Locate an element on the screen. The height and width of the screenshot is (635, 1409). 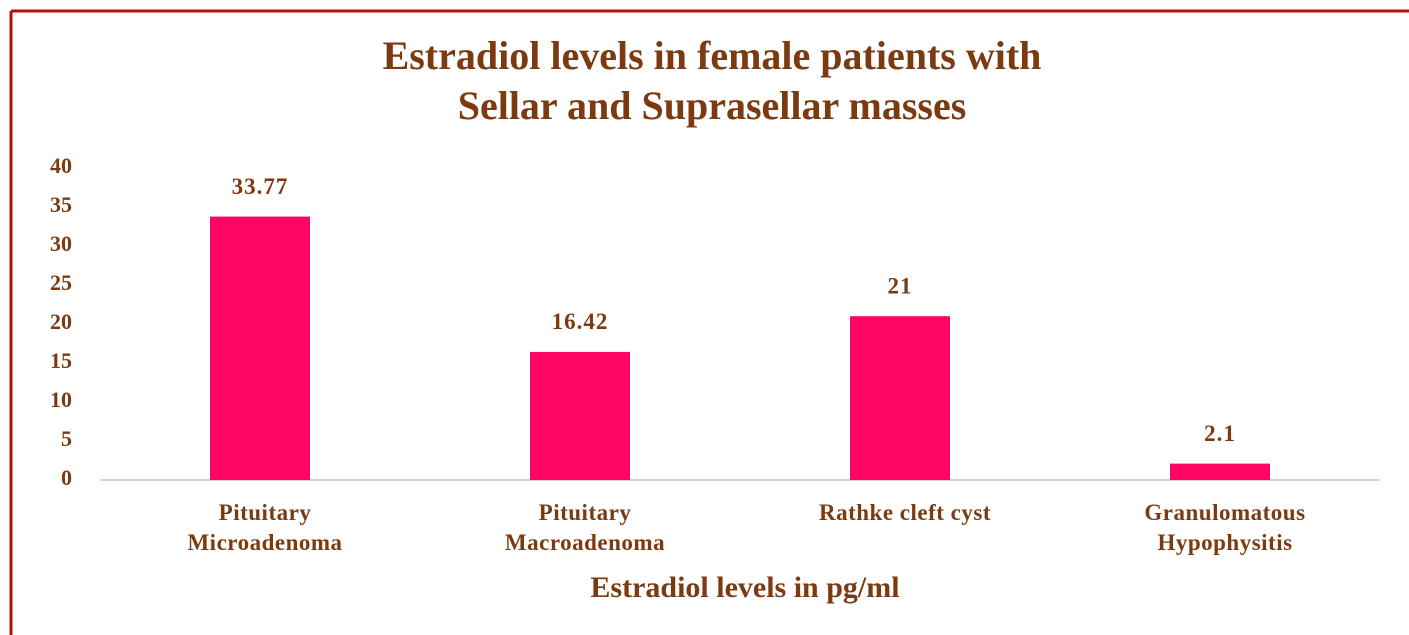
y-tick-label: 15 is located at coordinates (61, 360).